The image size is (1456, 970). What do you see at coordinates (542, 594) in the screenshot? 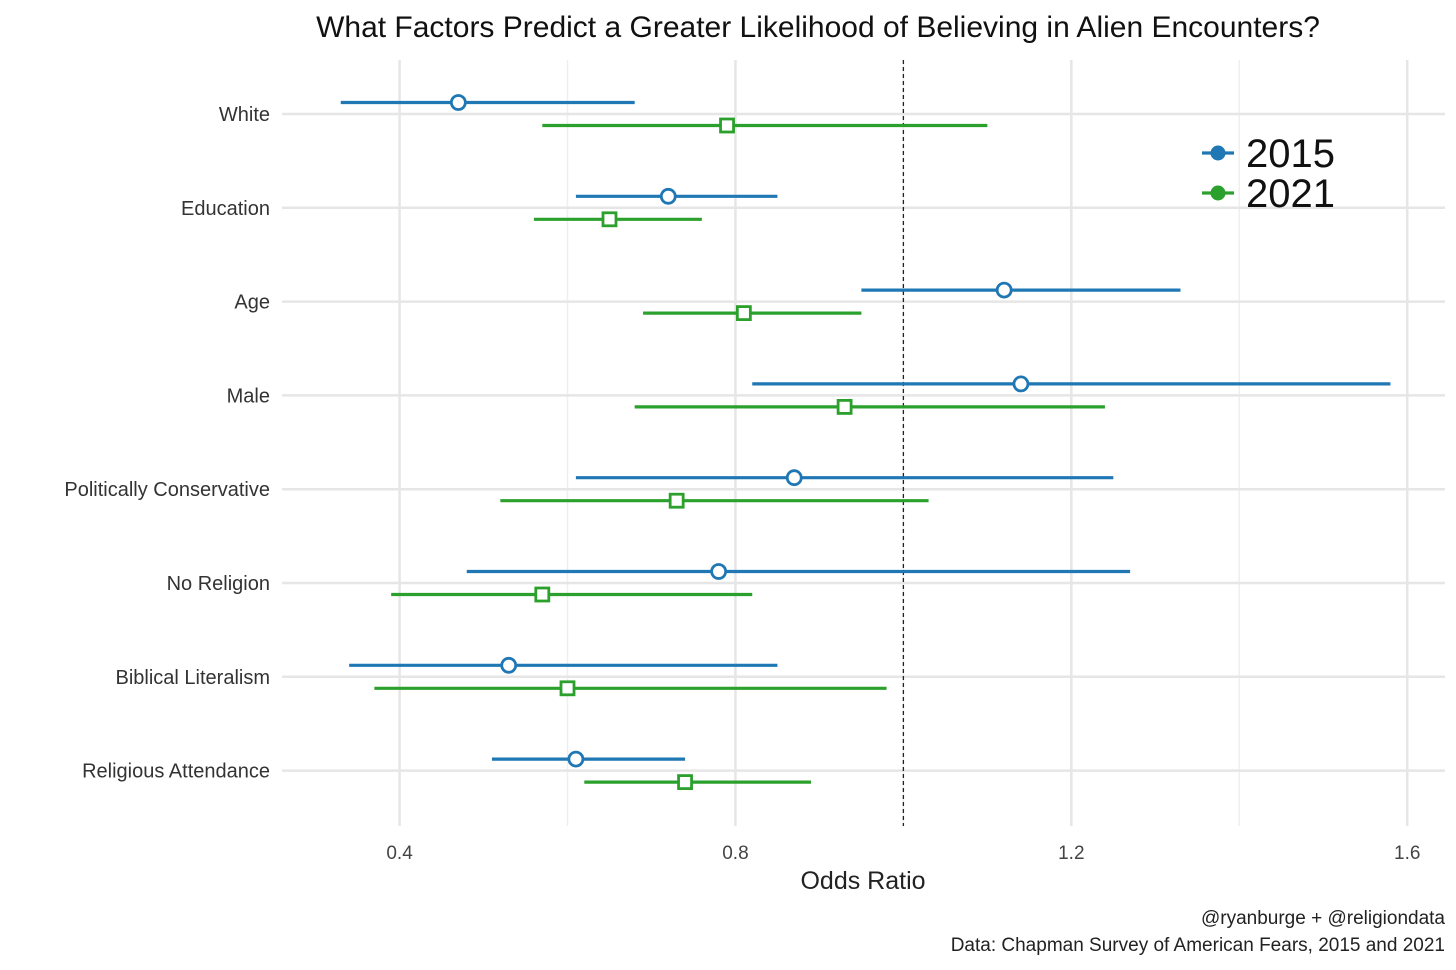
I see `point-2021-no-religion` at bounding box center [542, 594].